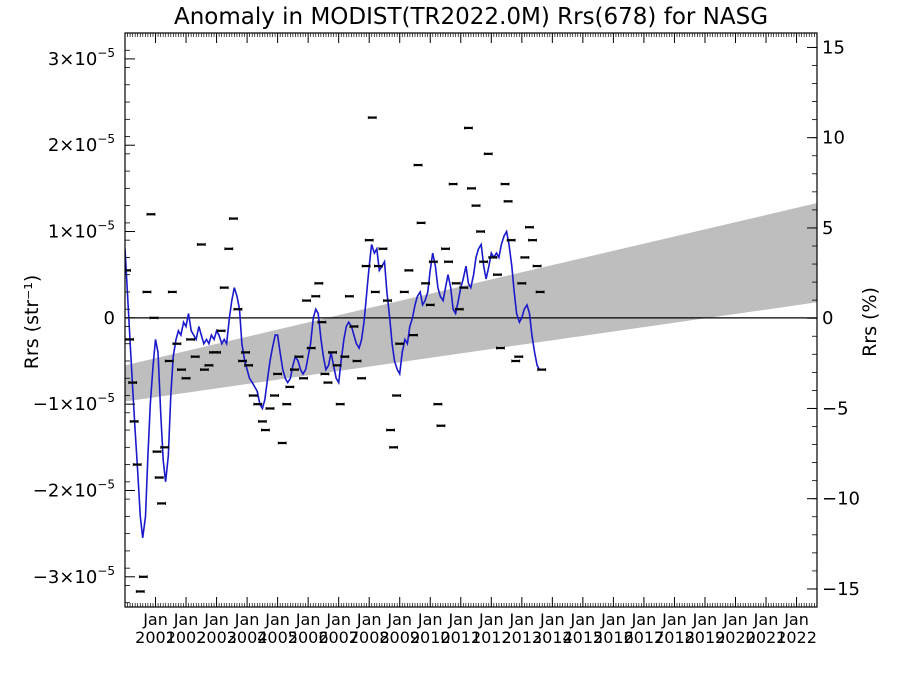 This screenshot has width=900, height=675. I want to click on y-tick-label: −2×10⁻⁵, so click(74, 489).